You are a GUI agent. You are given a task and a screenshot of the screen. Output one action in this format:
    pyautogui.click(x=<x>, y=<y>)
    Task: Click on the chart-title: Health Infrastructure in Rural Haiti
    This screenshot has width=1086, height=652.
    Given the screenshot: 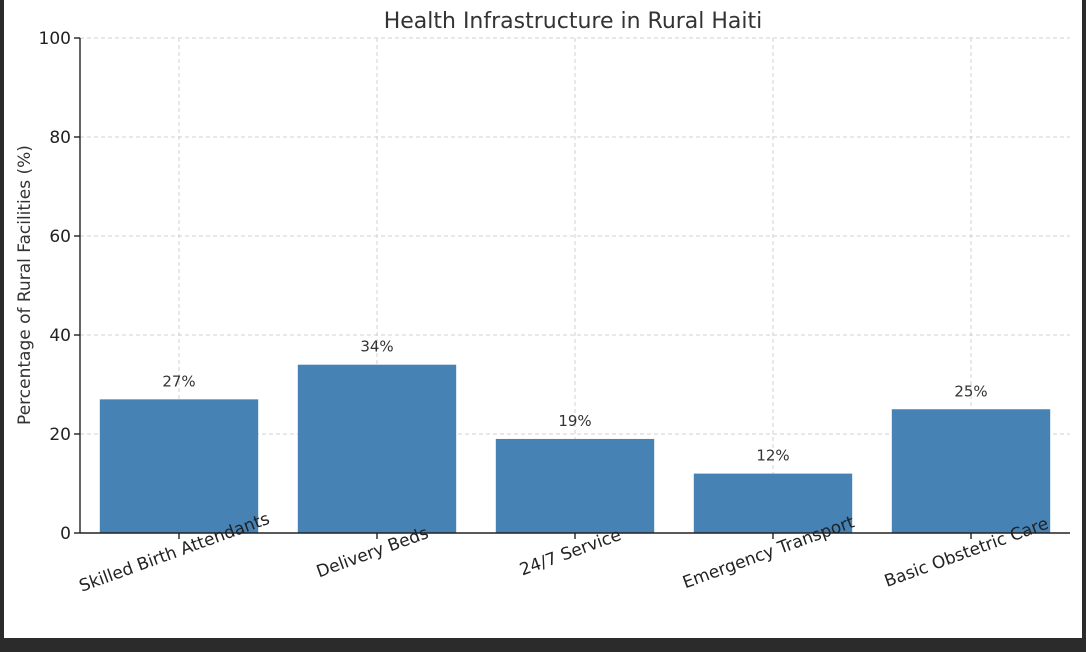 What is the action you would take?
    pyautogui.click(x=573, y=21)
    